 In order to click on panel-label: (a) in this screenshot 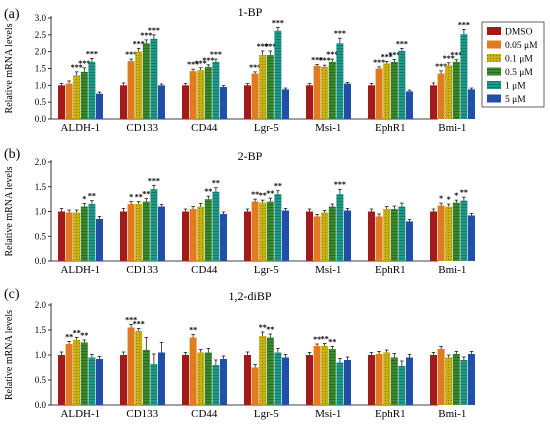, I will do `click(12, 14)`.